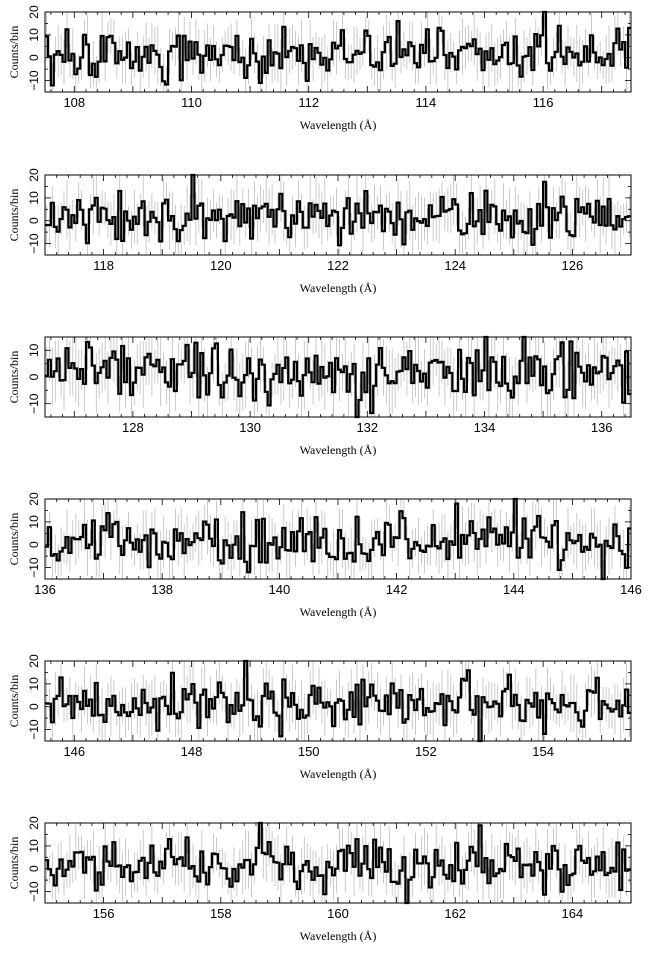 Image resolution: width=652 pixels, height=955 pixels. What do you see at coordinates (162, 589) in the screenshot?
I see `x-tick-label: 138` at bounding box center [162, 589].